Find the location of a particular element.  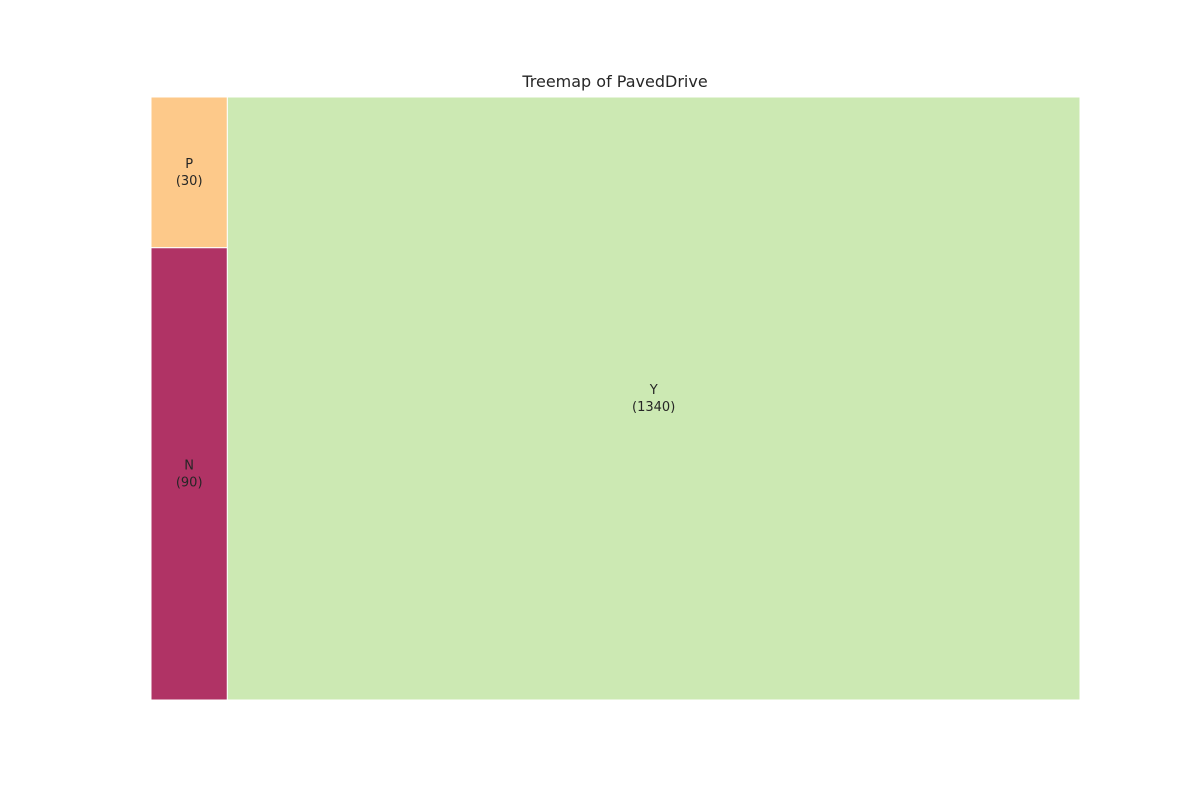

treemap-label-p: P (30) is located at coordinates (189, 173).